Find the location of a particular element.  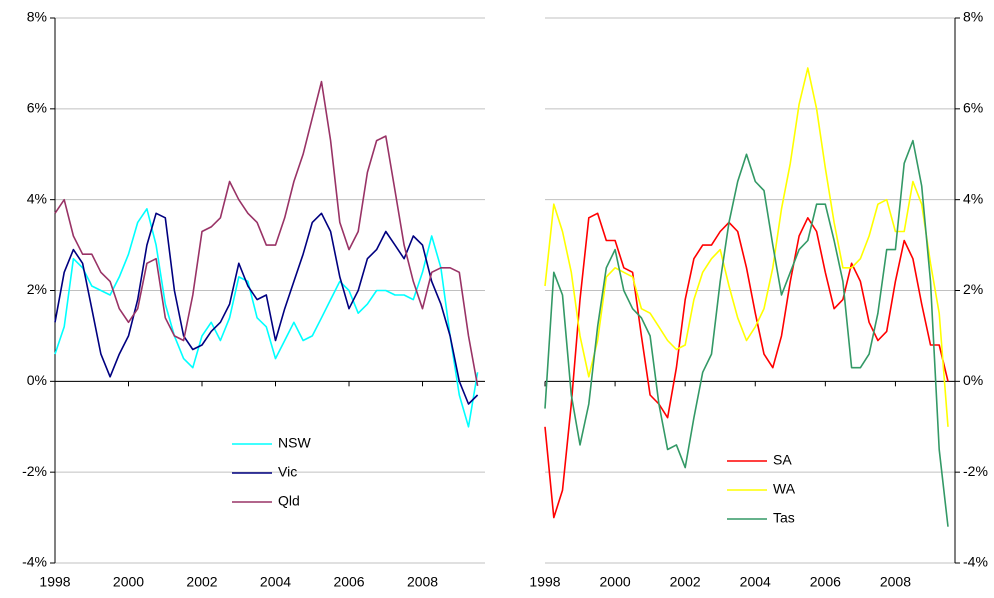

legend-label: Vic is located at coordinates (287, 472).